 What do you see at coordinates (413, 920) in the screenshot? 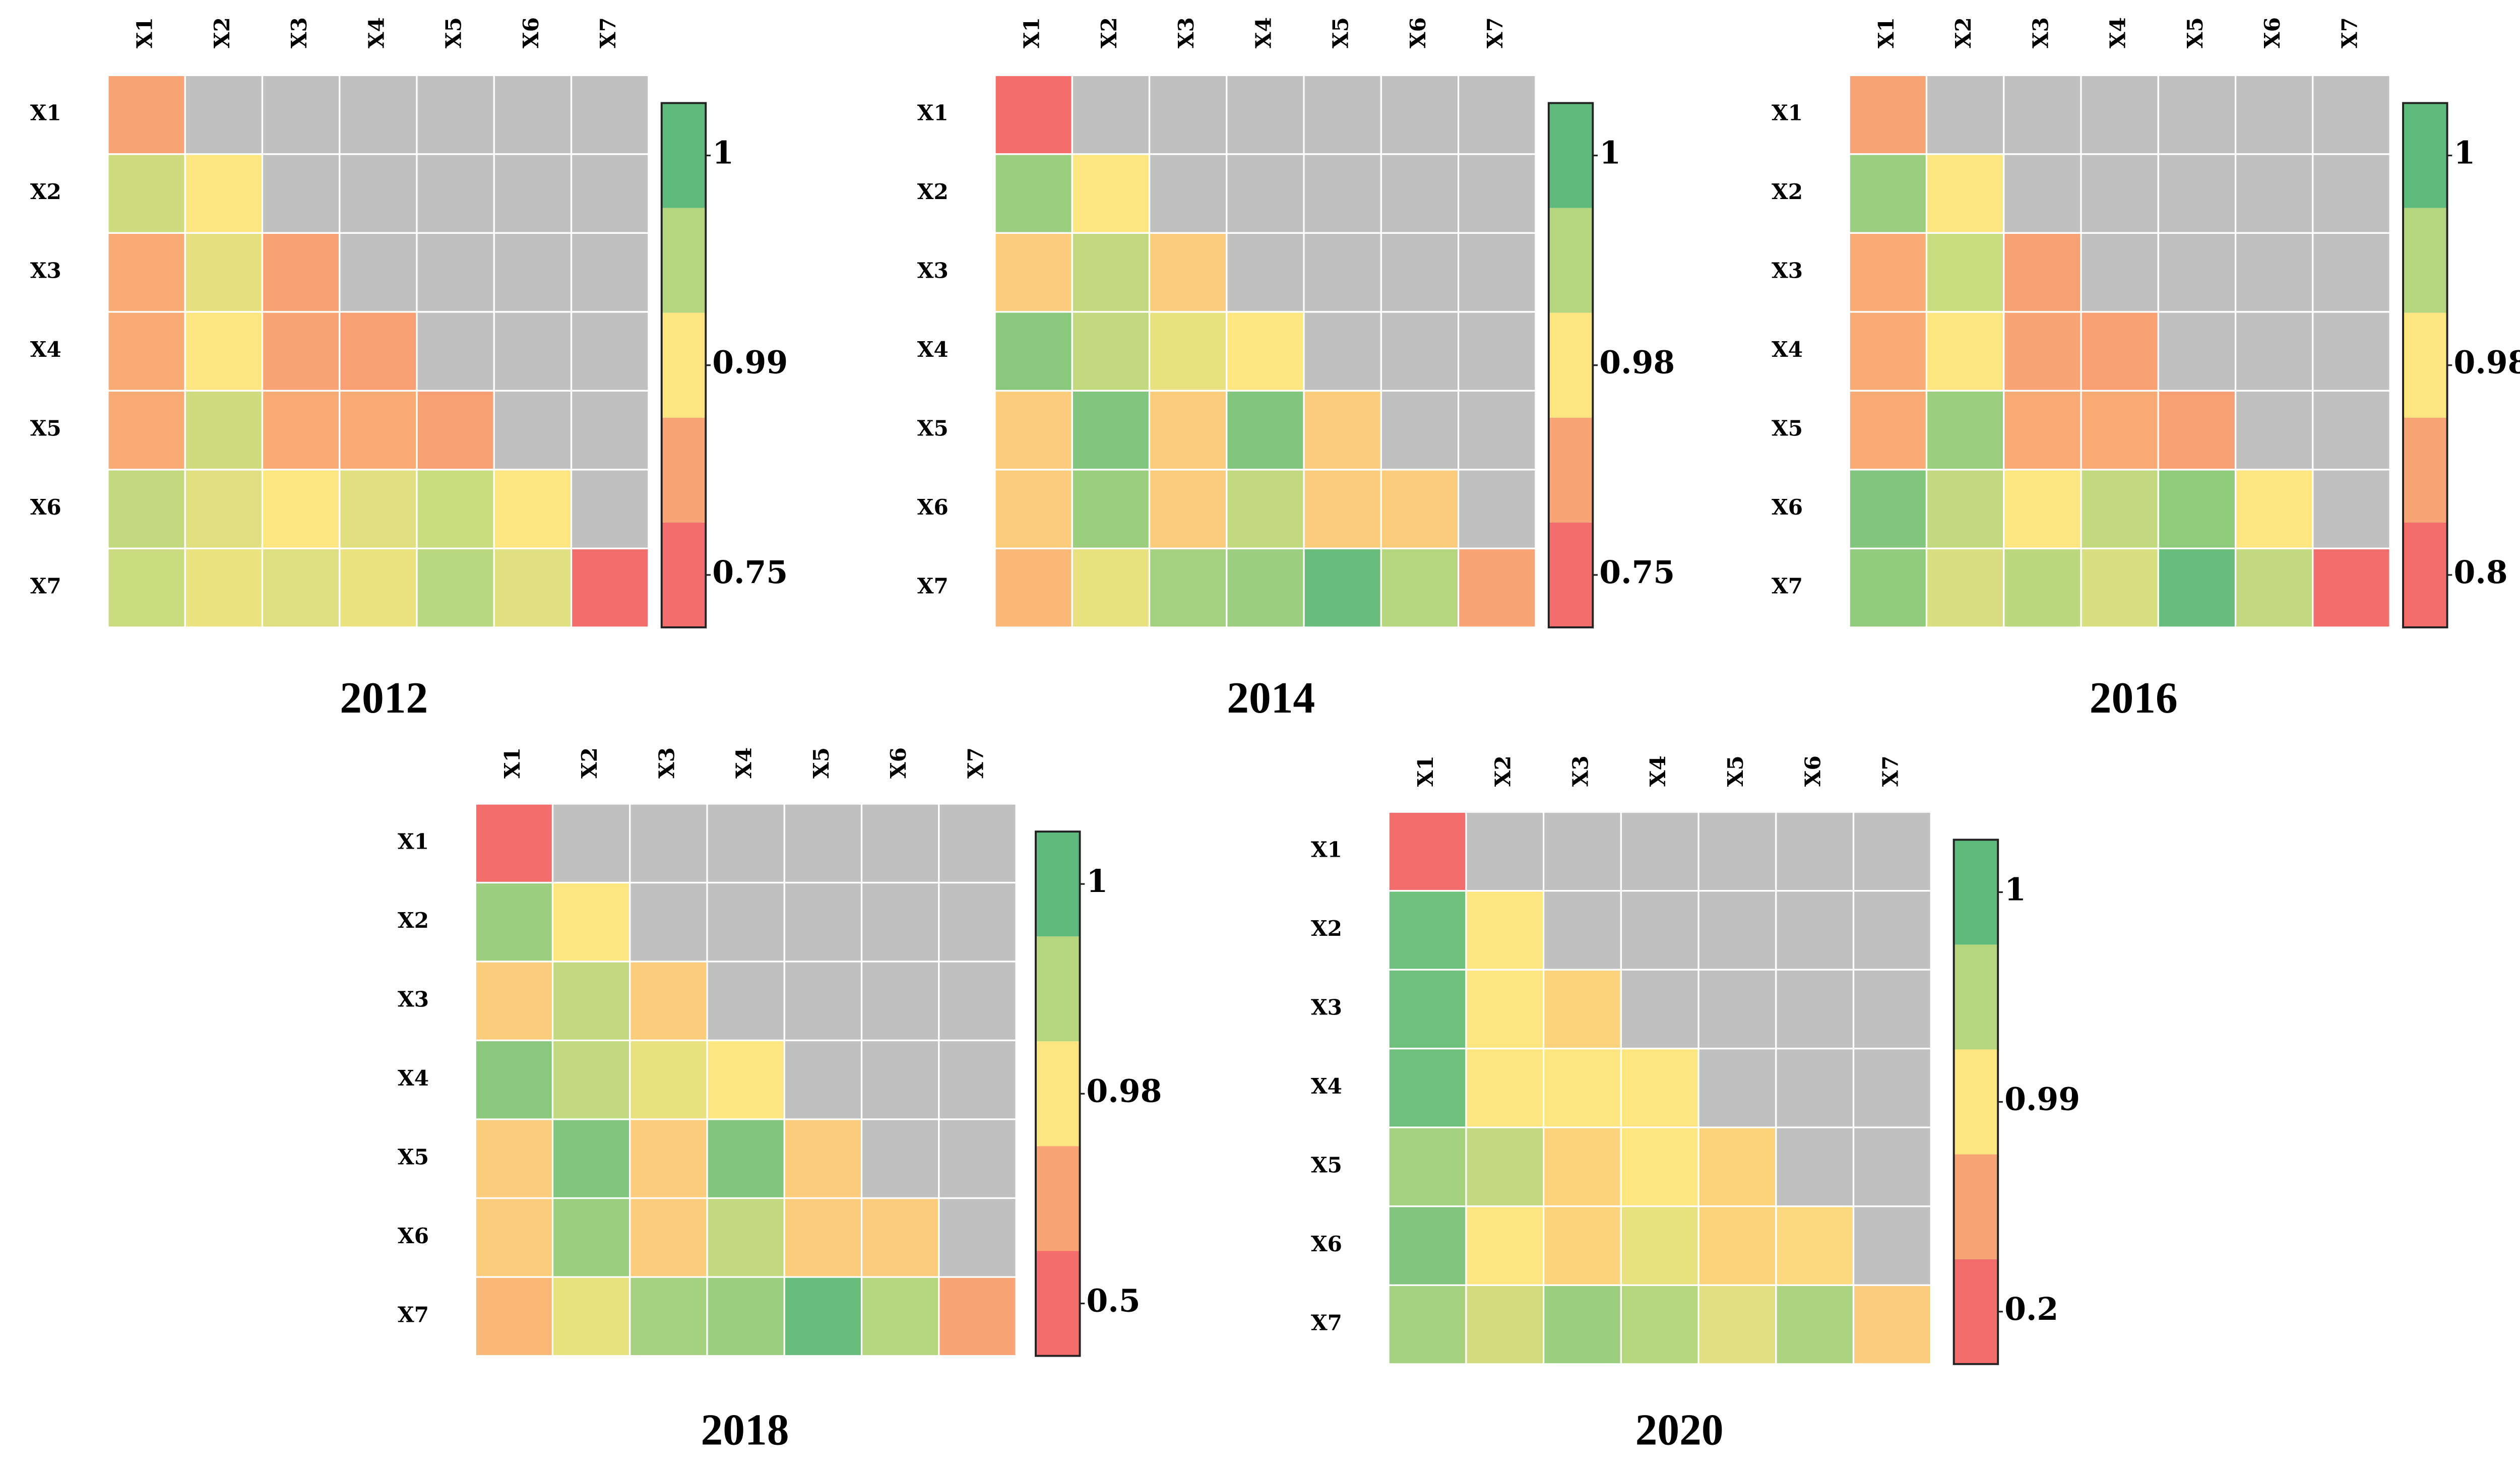
I see `y-tick-label: X2` at bounding box center [413, 920].